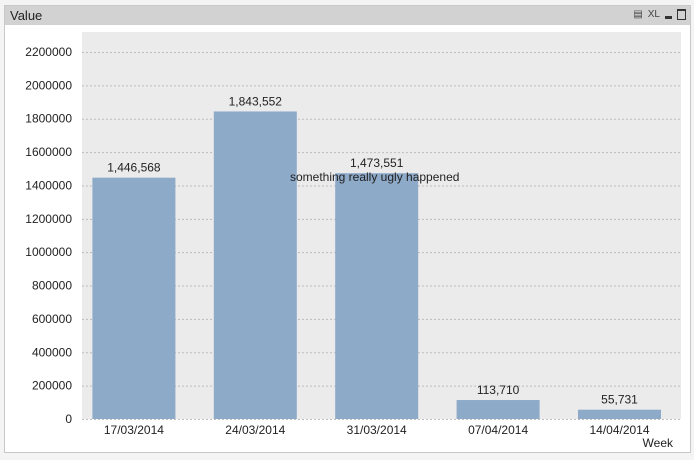 This screenshot has width=694, height=460. What do you see at coordinates (377, 430) in the screenshot?
I see `x-tick-label: 31/03/2014` at bounding box center [377, 430].